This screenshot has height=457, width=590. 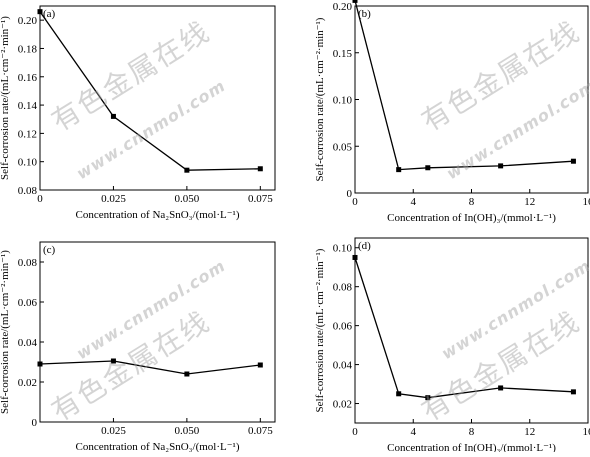 I want to click on y-axis-title-a: Self-corrosion rate/(mL·cm⁻²·min⁻¹), so click(x=5, y=98).